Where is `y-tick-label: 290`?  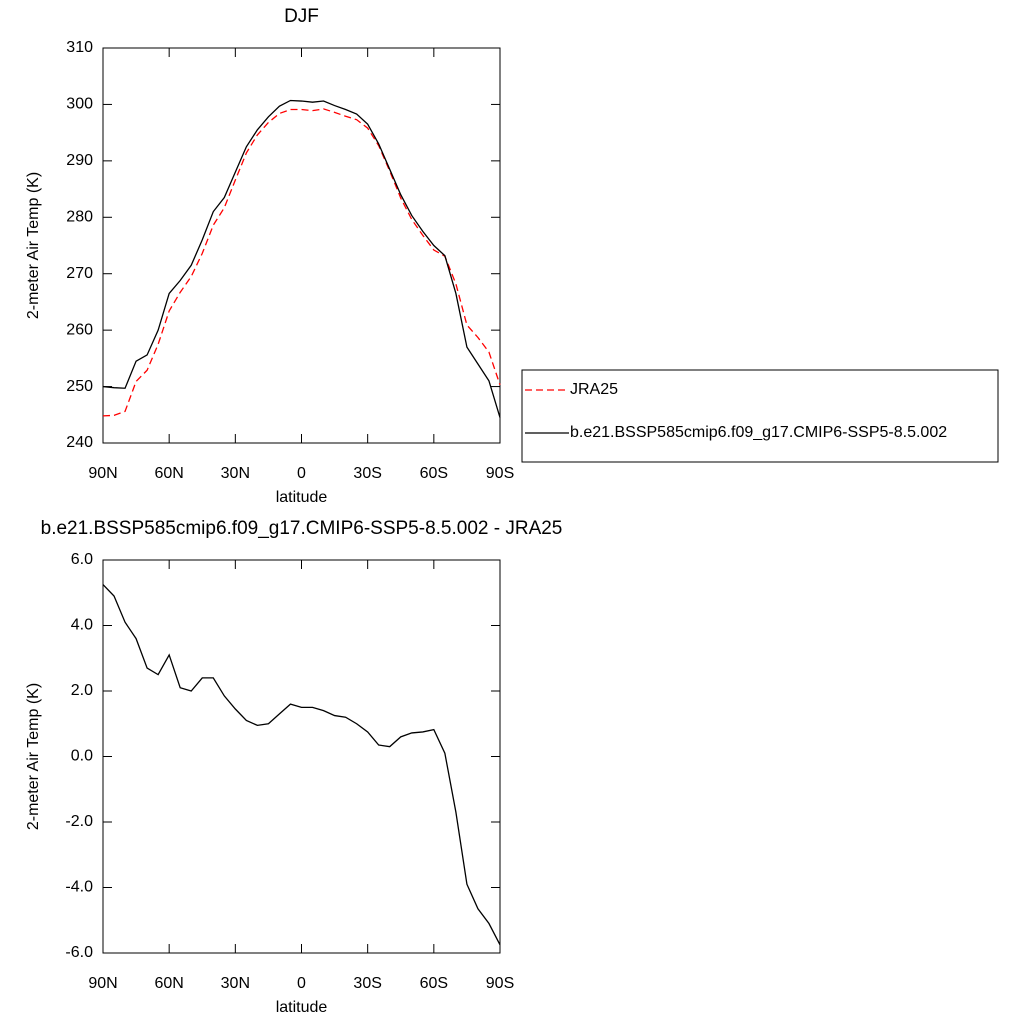 y-tick-label: 290 is located at coordinates (79, 160).